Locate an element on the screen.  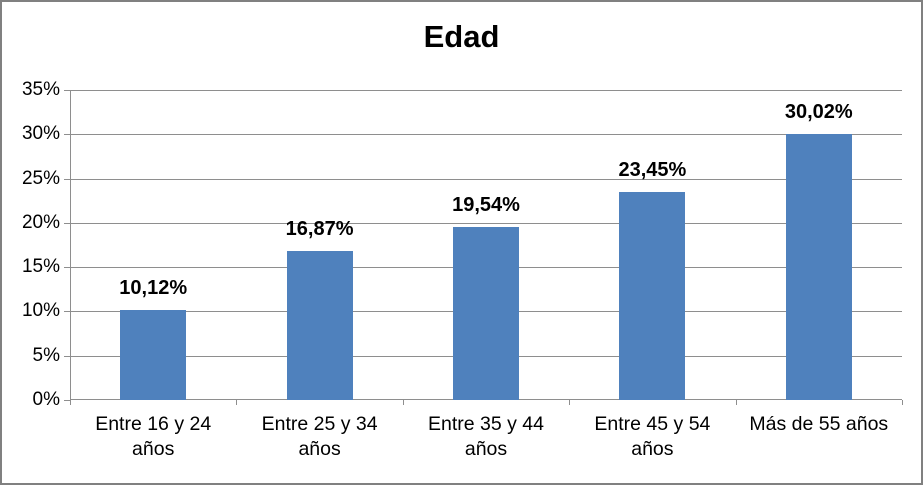
gridline-25% is located at coordinates (486, 179).